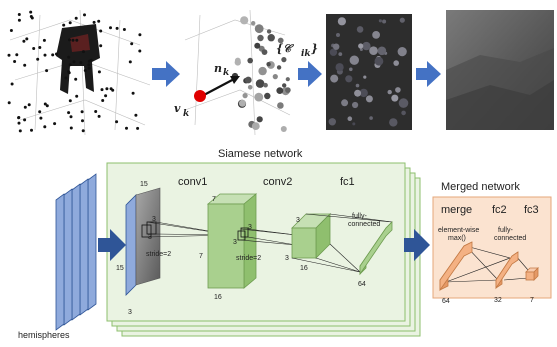 The width and height of the screenshot is (557, 347). I want to click on conv2-w-label: 3, so click(287, 258).